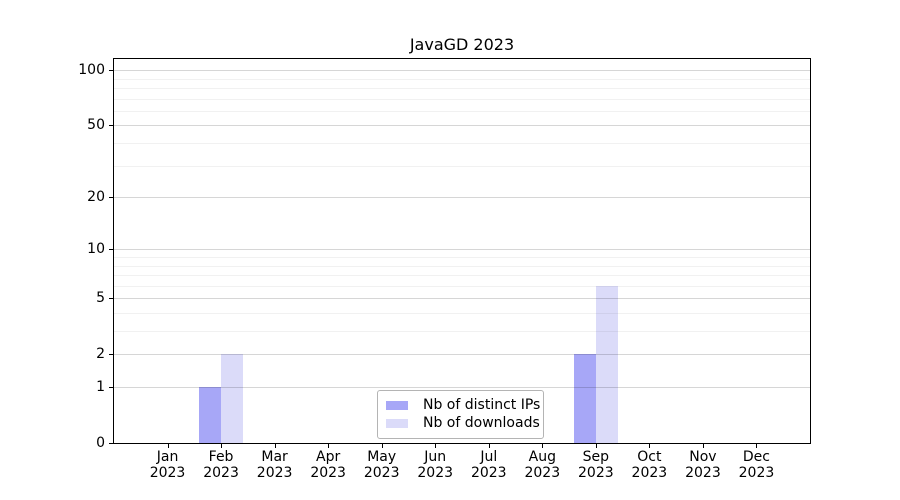 The height and width of the screenshot is (500, 900). I want to click on x-tick-label: Jul 2023, so click(489, 465).